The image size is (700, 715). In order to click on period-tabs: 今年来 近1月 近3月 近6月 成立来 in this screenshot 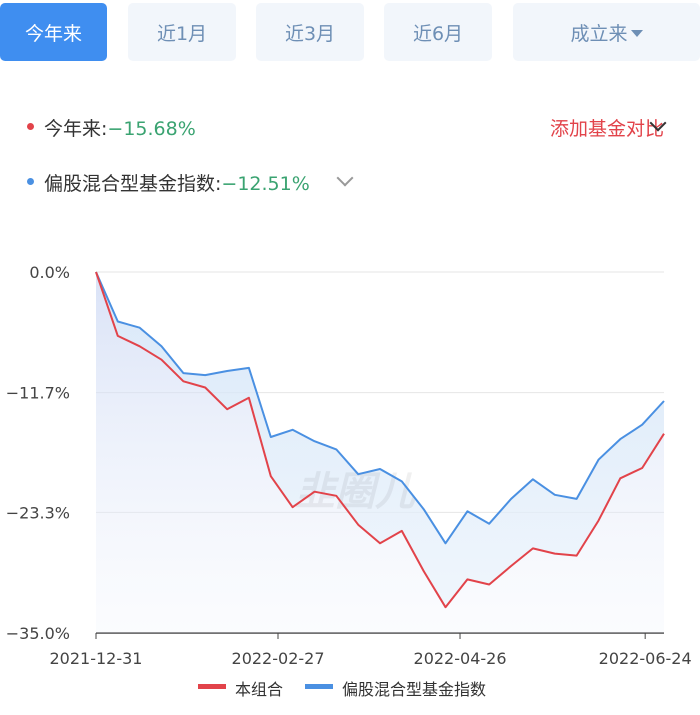, I will do `click(350, 32)`.